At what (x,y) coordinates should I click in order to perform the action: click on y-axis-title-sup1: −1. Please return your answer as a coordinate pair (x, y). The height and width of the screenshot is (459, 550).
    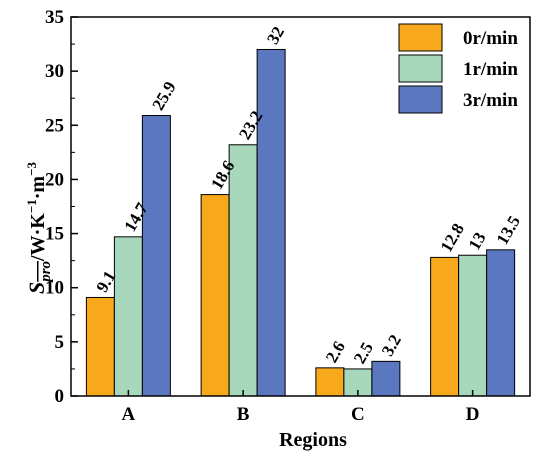
    Looking at the image, I should click on (31, 206).